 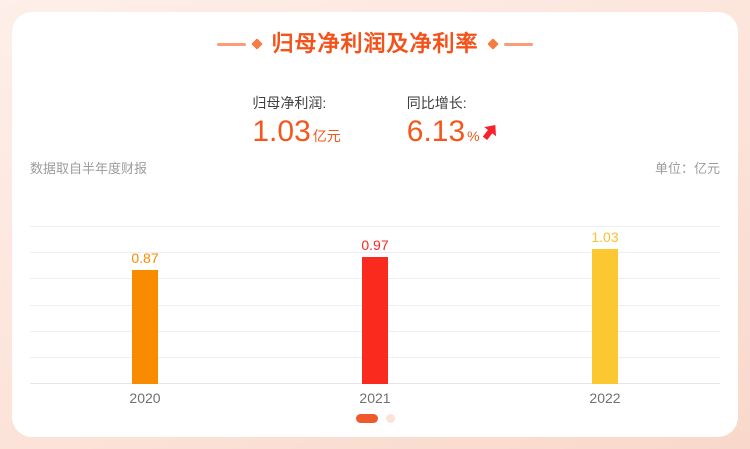 I want to click on carousel-dot-inactive, so click(x=390, y=418).